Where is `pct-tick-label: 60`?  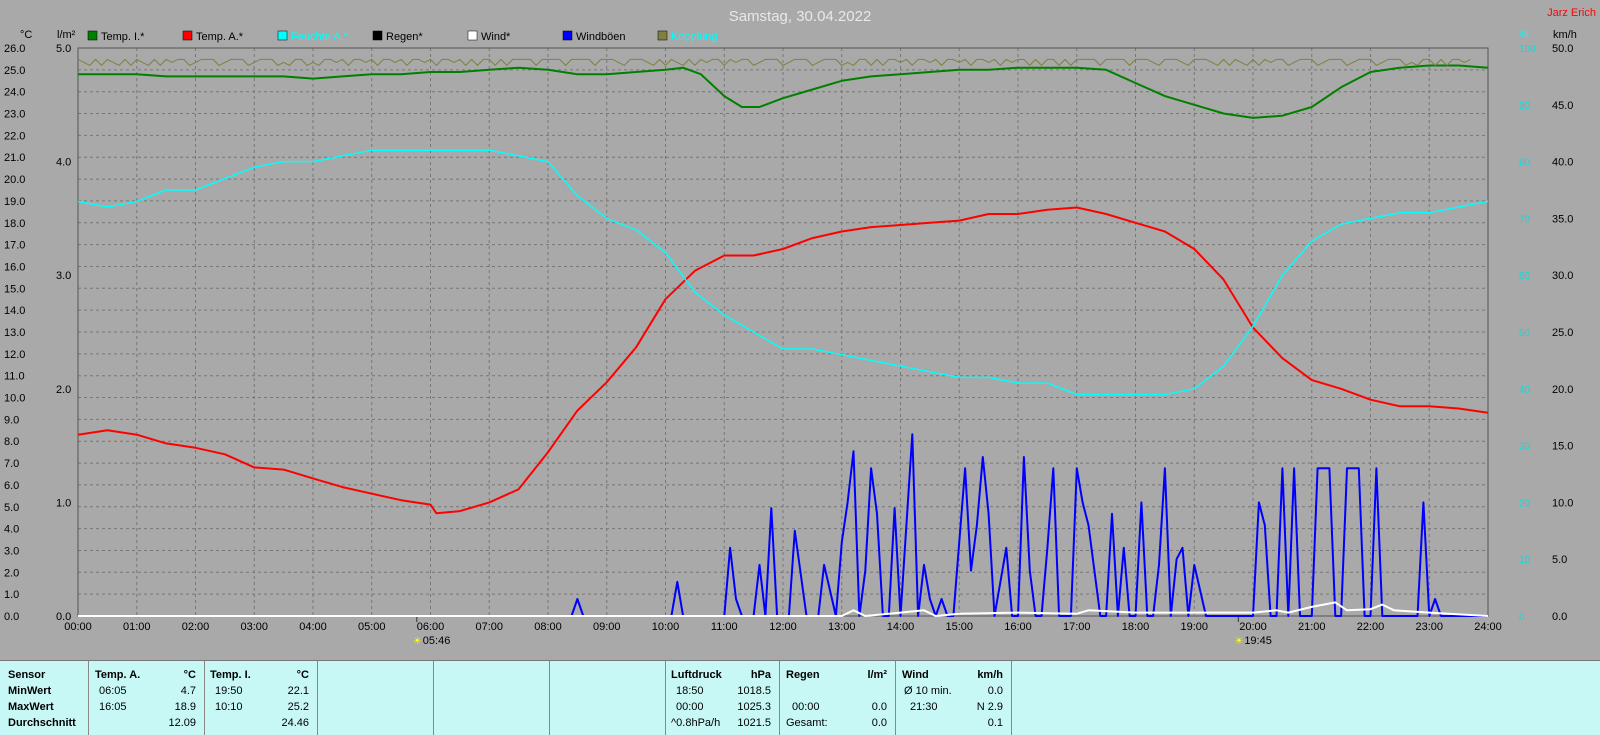 pct-tick-label: 60 is located at coordinates (1525, 276).